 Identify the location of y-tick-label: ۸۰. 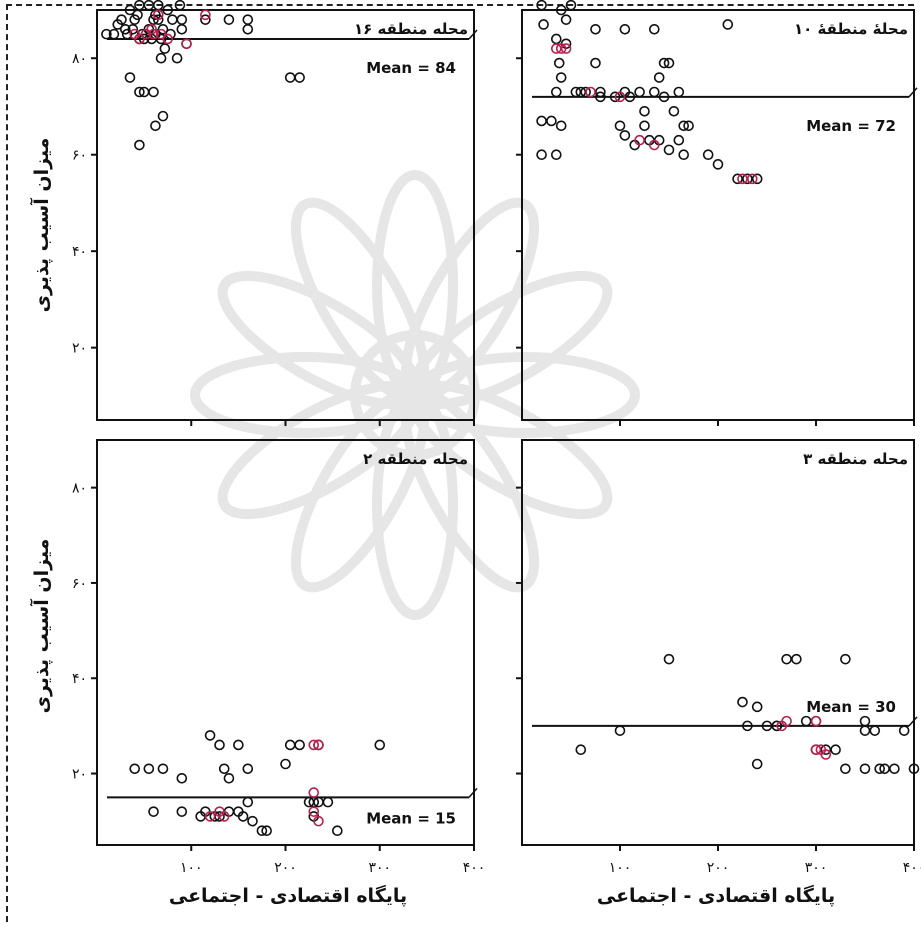
(79, 59).